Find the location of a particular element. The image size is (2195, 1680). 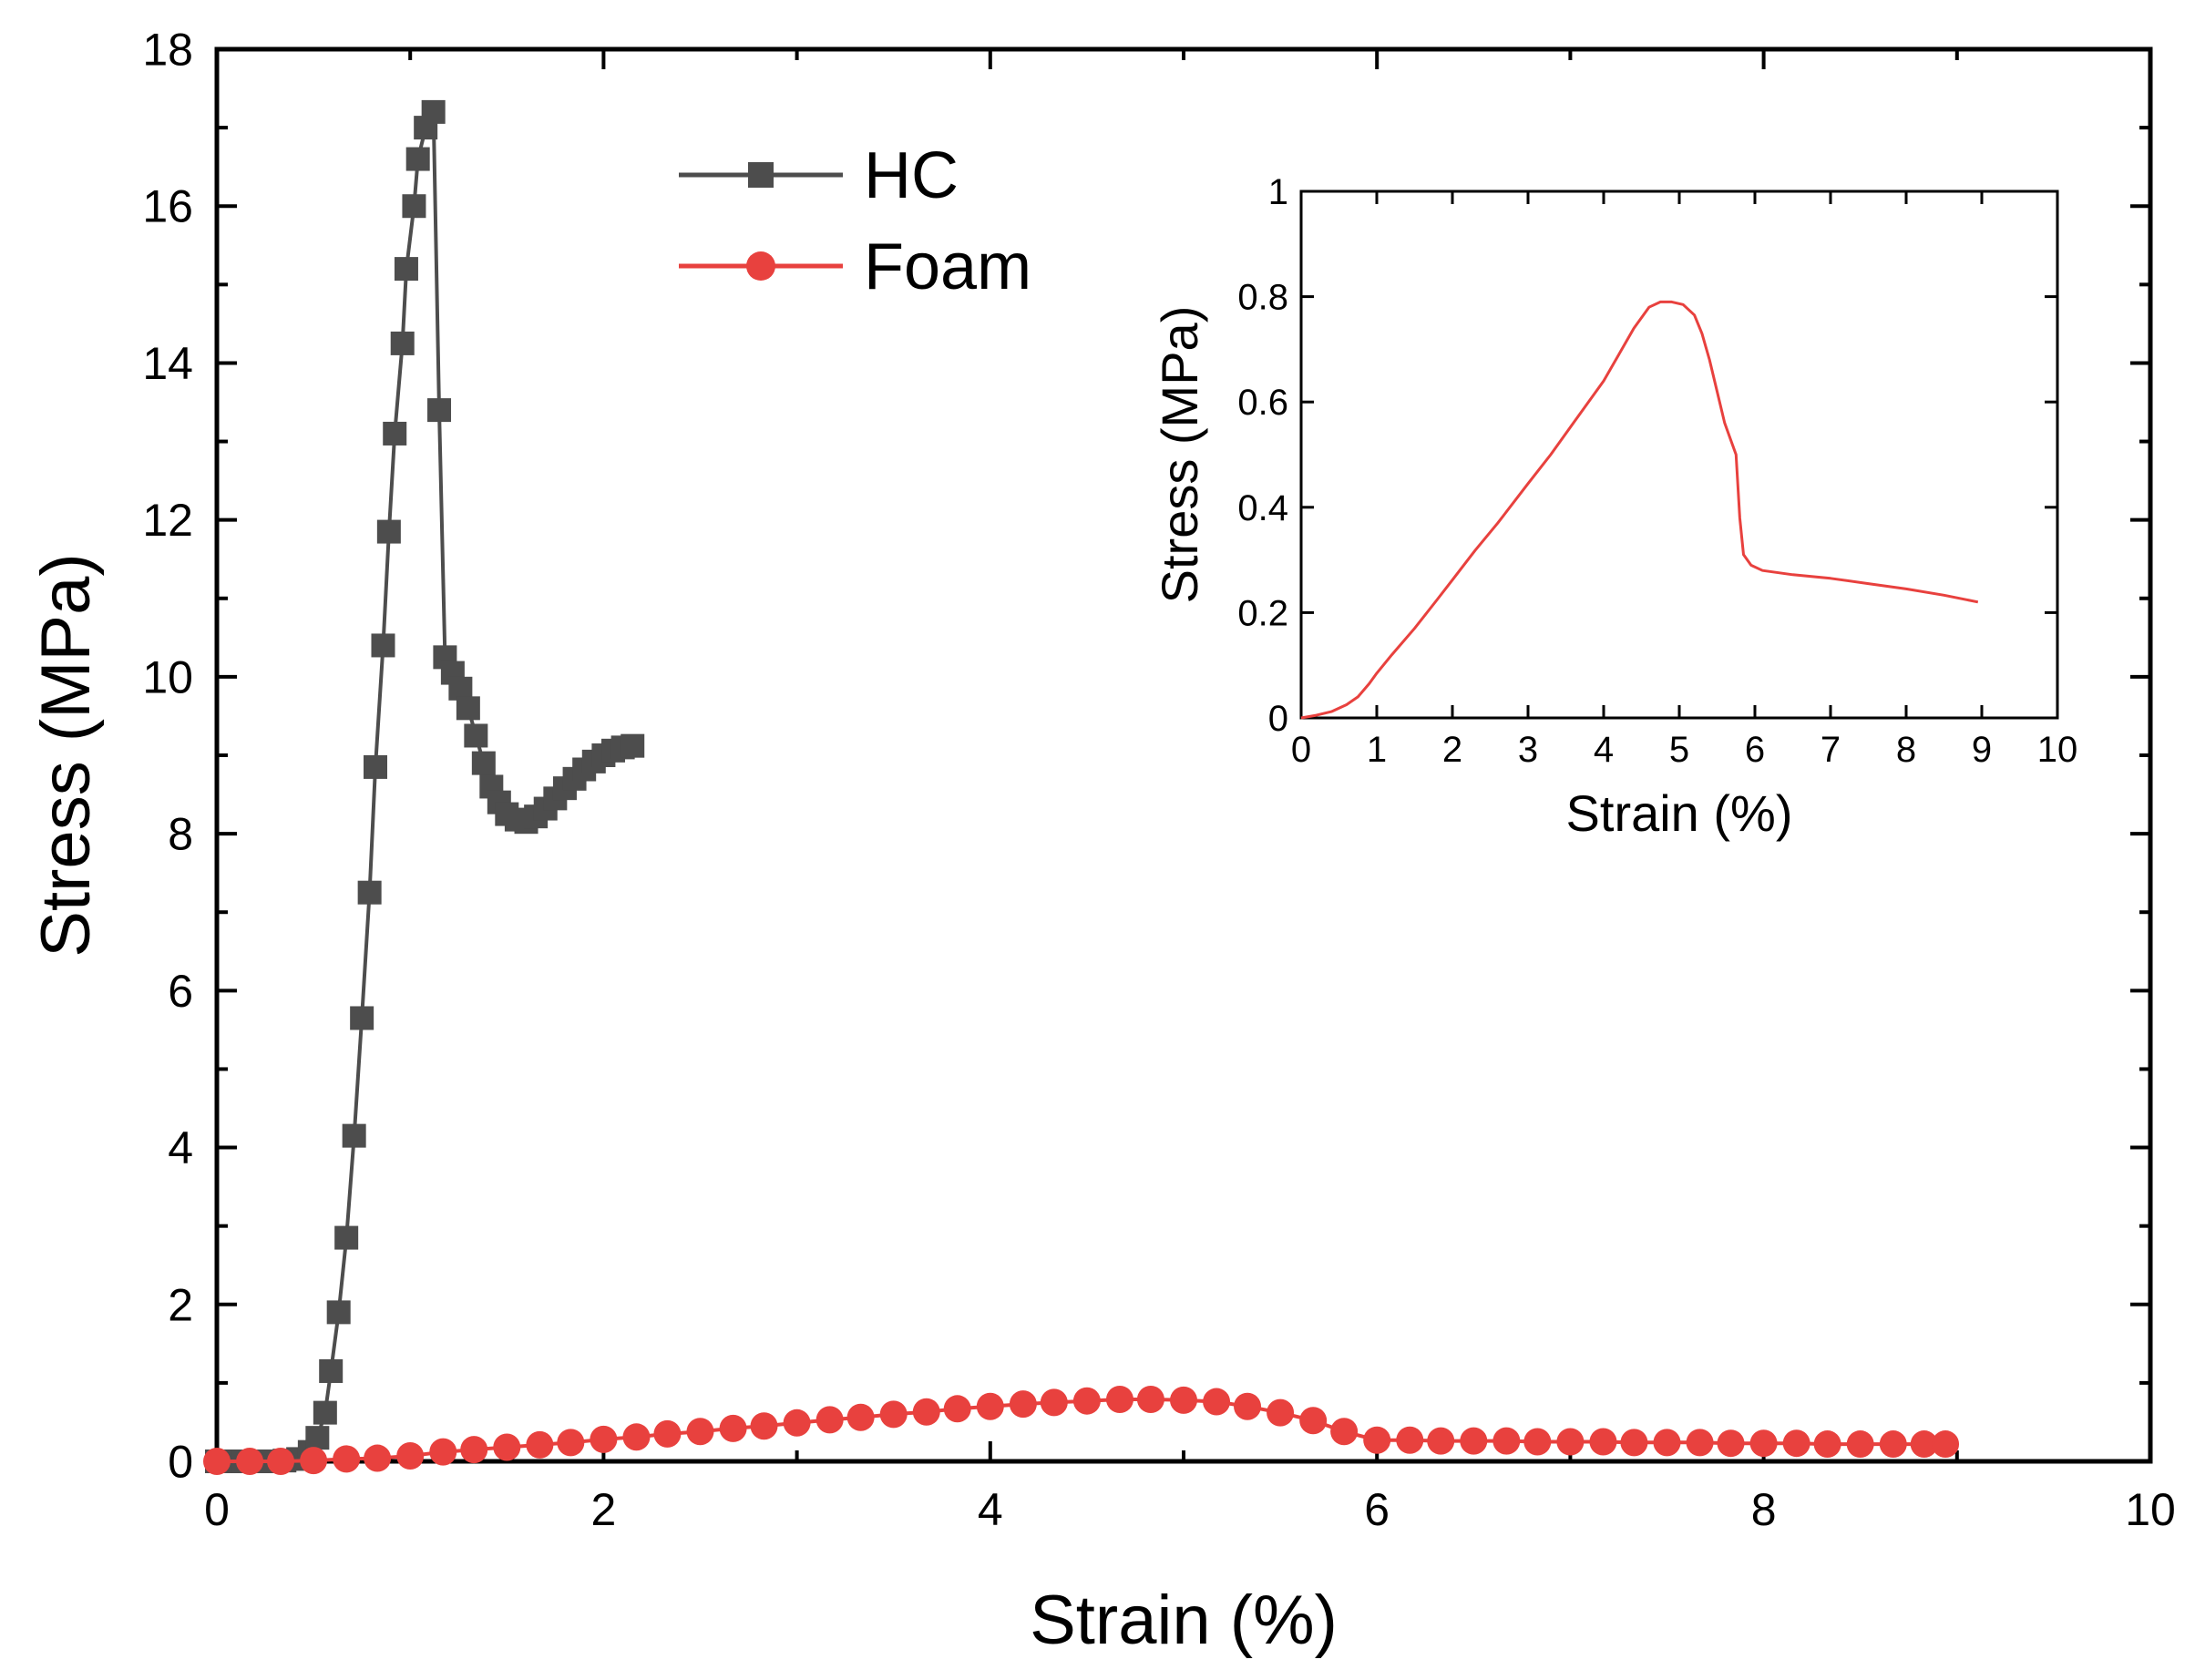

inset-x-tick-label: 3 is located at coordinates (1528, 750).